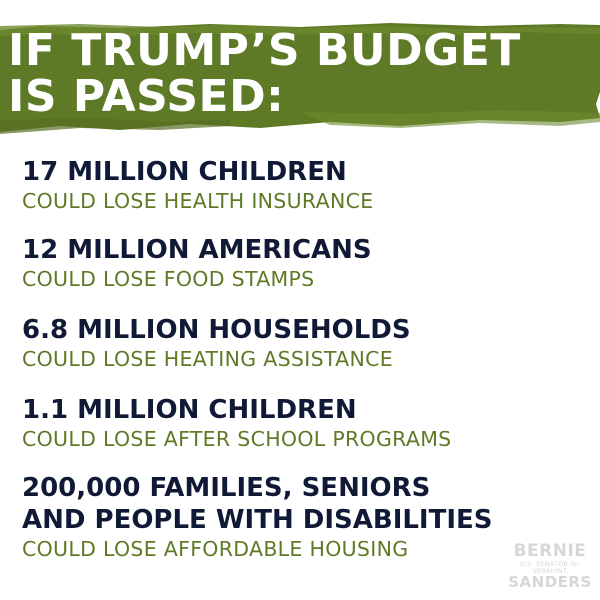  What do you see at coordinates (198, 201) in the screenshot?
I see `stat-consequence: COULD LOSE HEALTH INSURANCE` at bounding box center [198, 201].